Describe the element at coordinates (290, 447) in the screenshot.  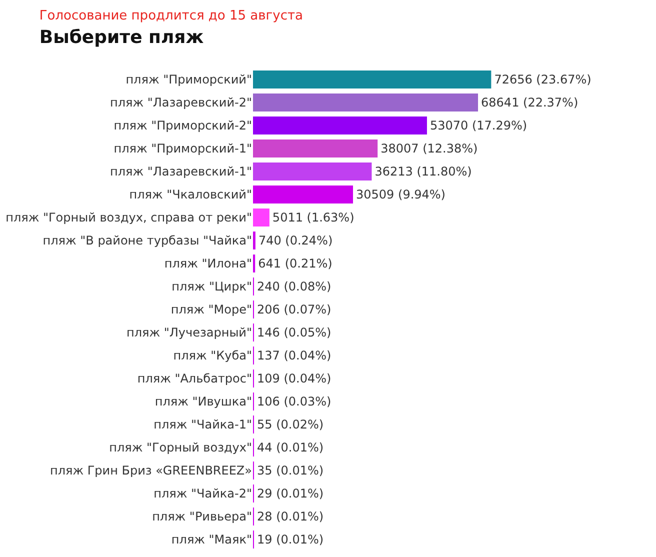
I see `data-label: 44 (0.01%)` at that location.